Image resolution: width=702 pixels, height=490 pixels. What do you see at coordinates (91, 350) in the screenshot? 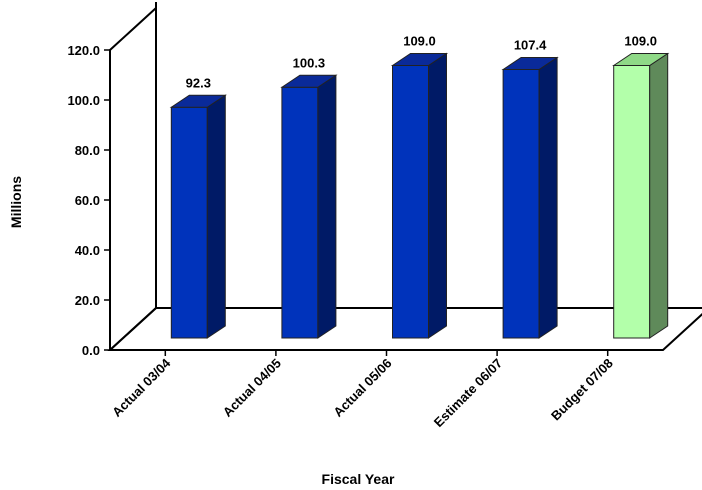
I see `y-tick-label: 0.0` at bounding box center [91, 350].